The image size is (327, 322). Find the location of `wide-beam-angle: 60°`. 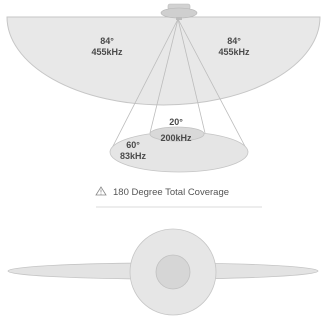

wide-beam-angle: 60° is located at coordinates (133, 145).